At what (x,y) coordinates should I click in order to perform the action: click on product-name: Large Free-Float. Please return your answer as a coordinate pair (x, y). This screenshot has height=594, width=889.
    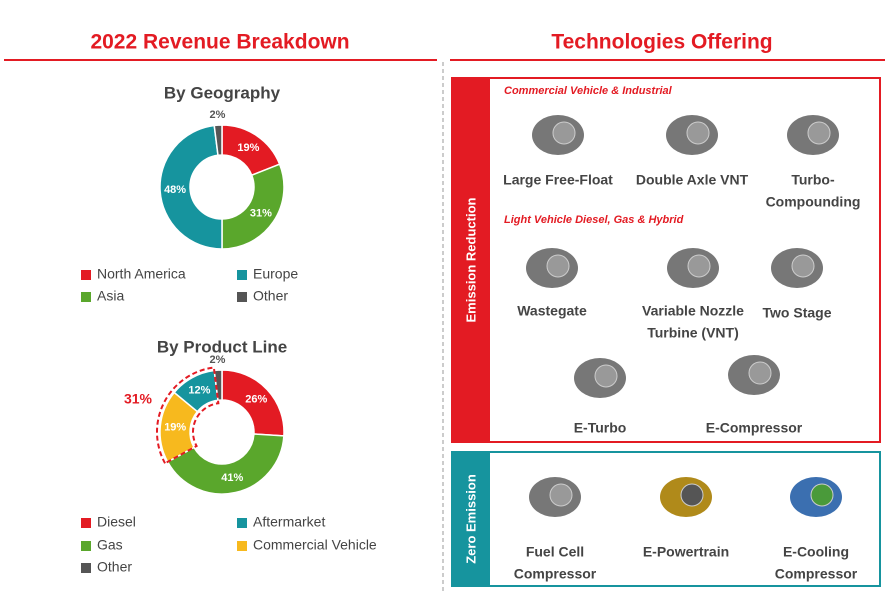
    Looking at the image, I should click on (558, 180).